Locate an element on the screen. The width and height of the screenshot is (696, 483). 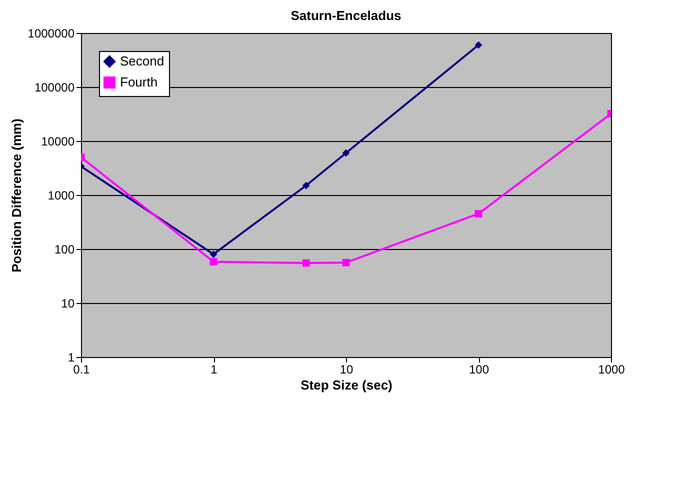
x-tick-label: 10 is located at coordinates (347, 369).